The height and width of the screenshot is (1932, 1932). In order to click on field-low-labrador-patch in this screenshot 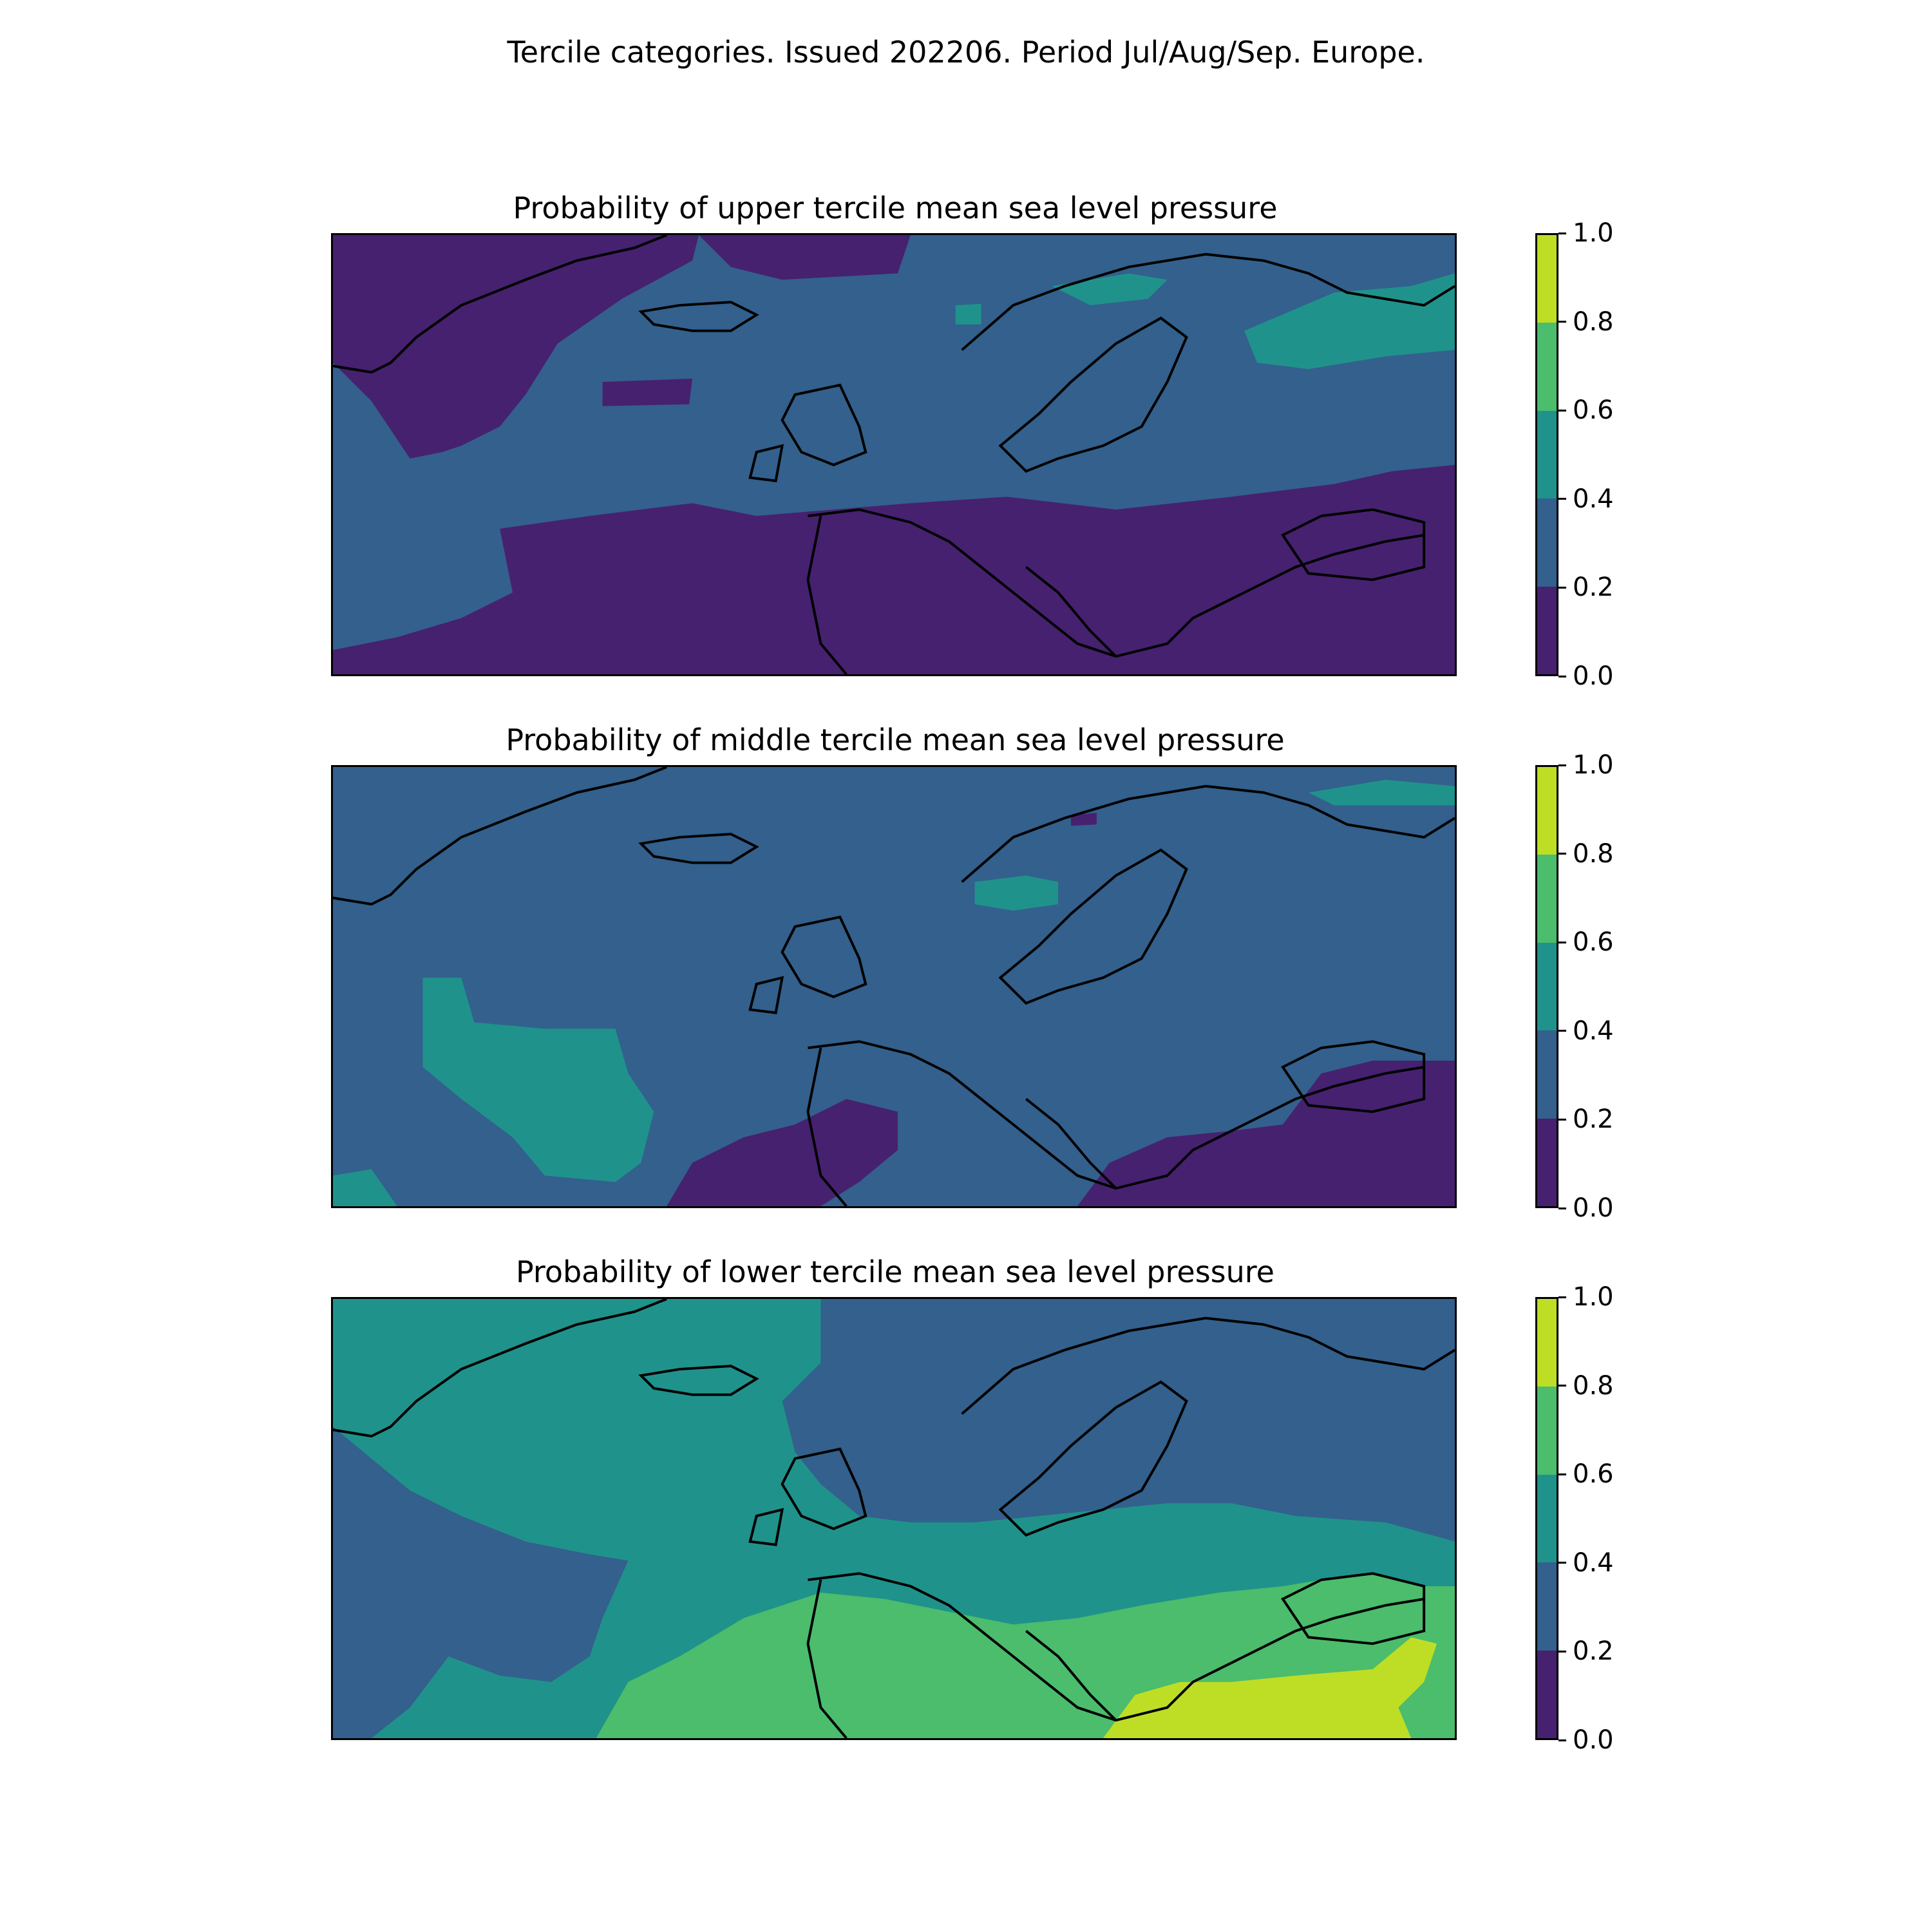, I will do `click(647, 393)`.